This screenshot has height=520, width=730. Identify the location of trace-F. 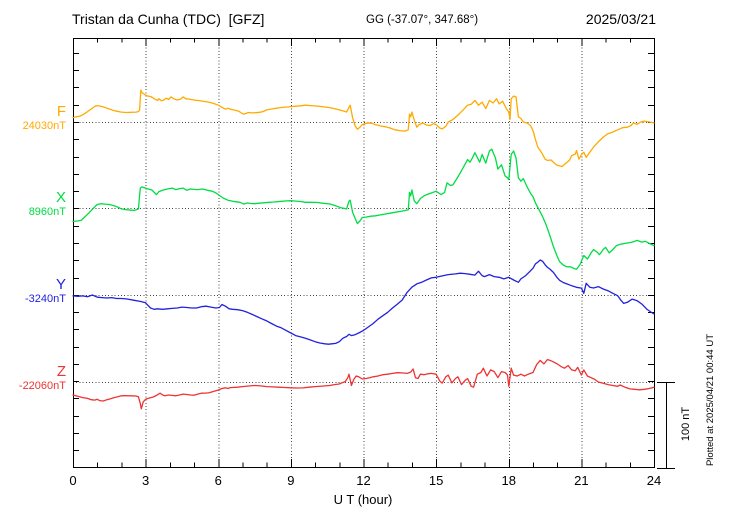
(363, 128).